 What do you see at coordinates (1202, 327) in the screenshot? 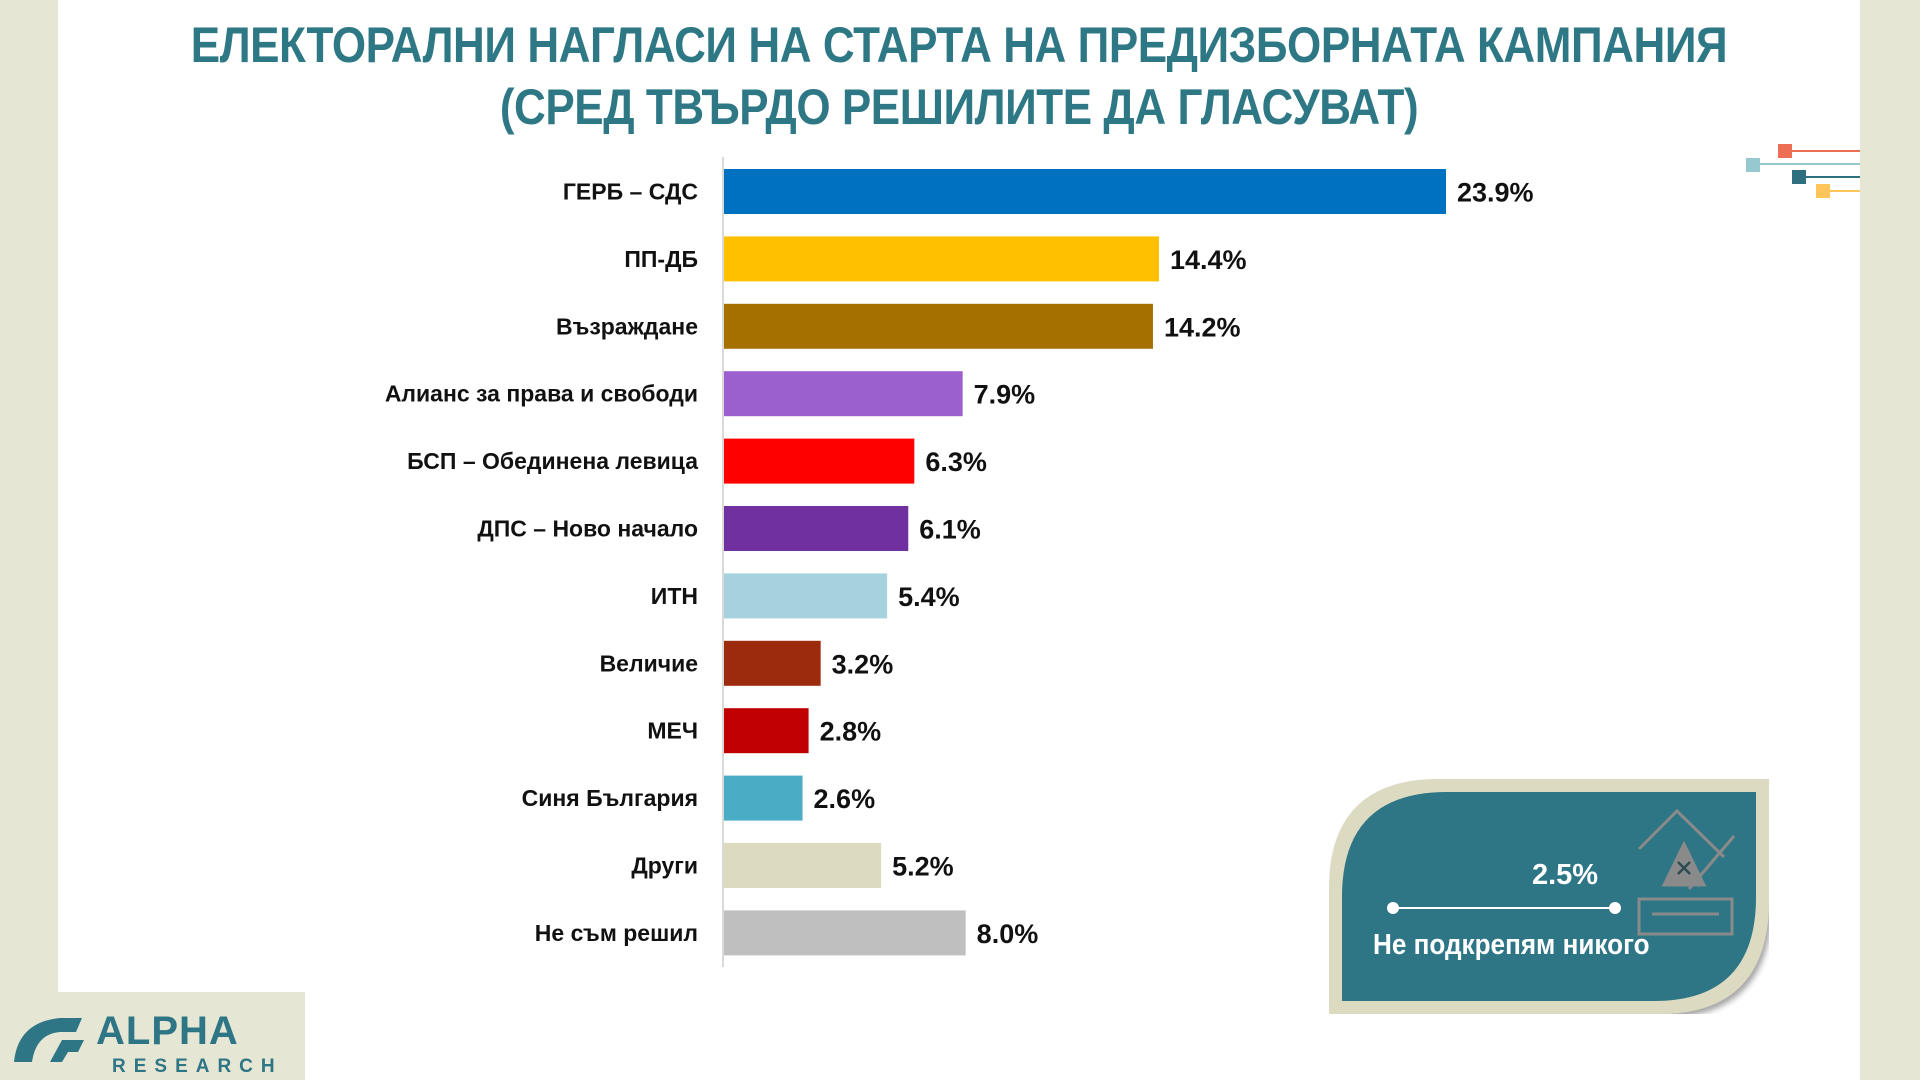
I see `value-label: 14.2%` at bounding box center [1202, 327].